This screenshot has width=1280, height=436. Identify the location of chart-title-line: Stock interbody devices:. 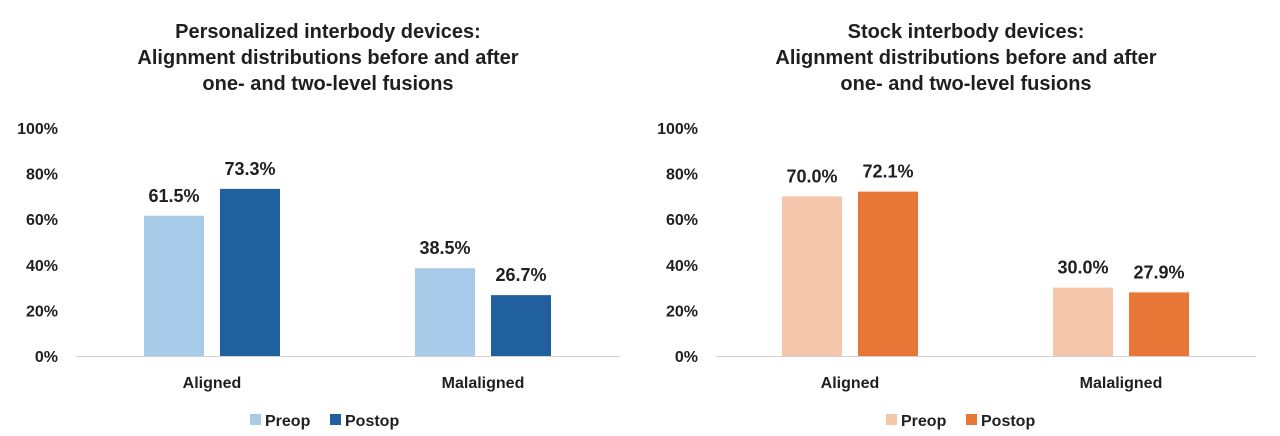
(966, 32).